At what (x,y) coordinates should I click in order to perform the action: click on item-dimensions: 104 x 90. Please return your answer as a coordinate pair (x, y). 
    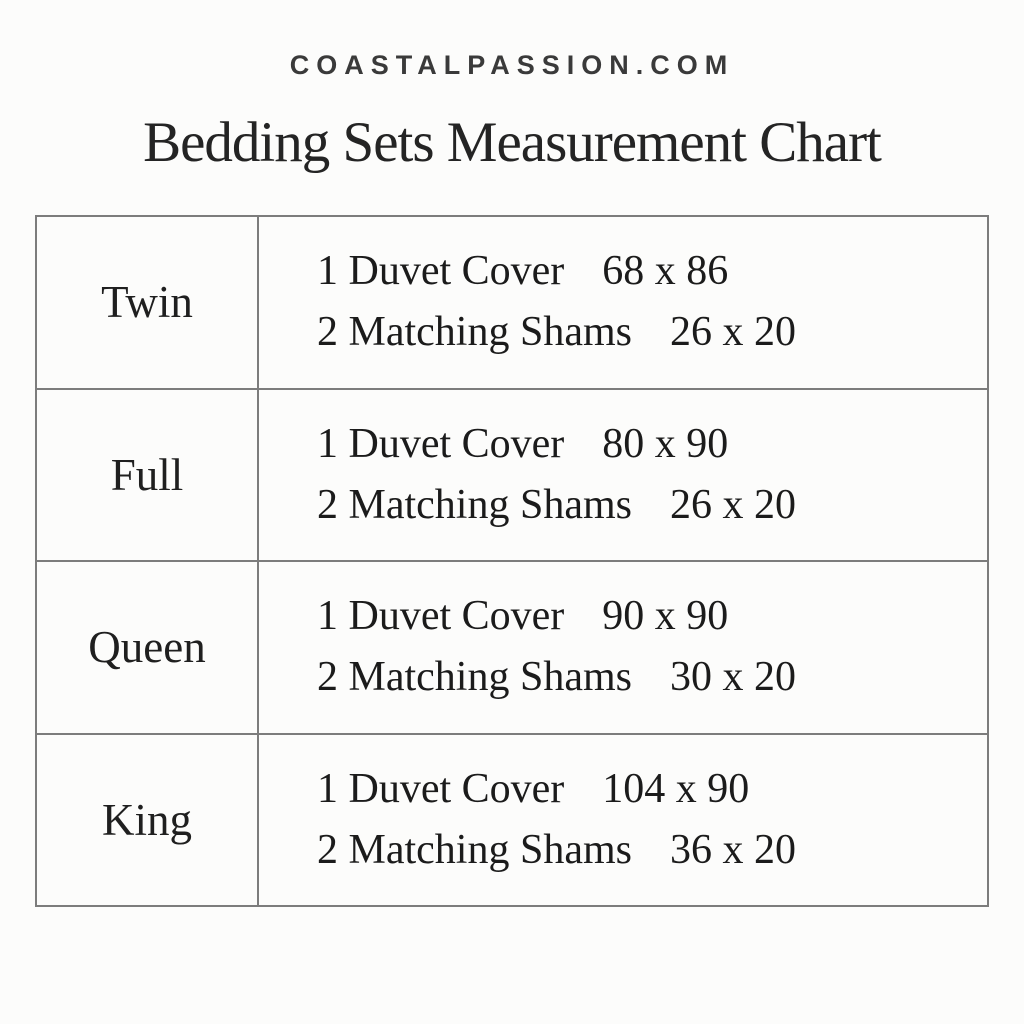
    Looking at the image, I should click on (676, 788).